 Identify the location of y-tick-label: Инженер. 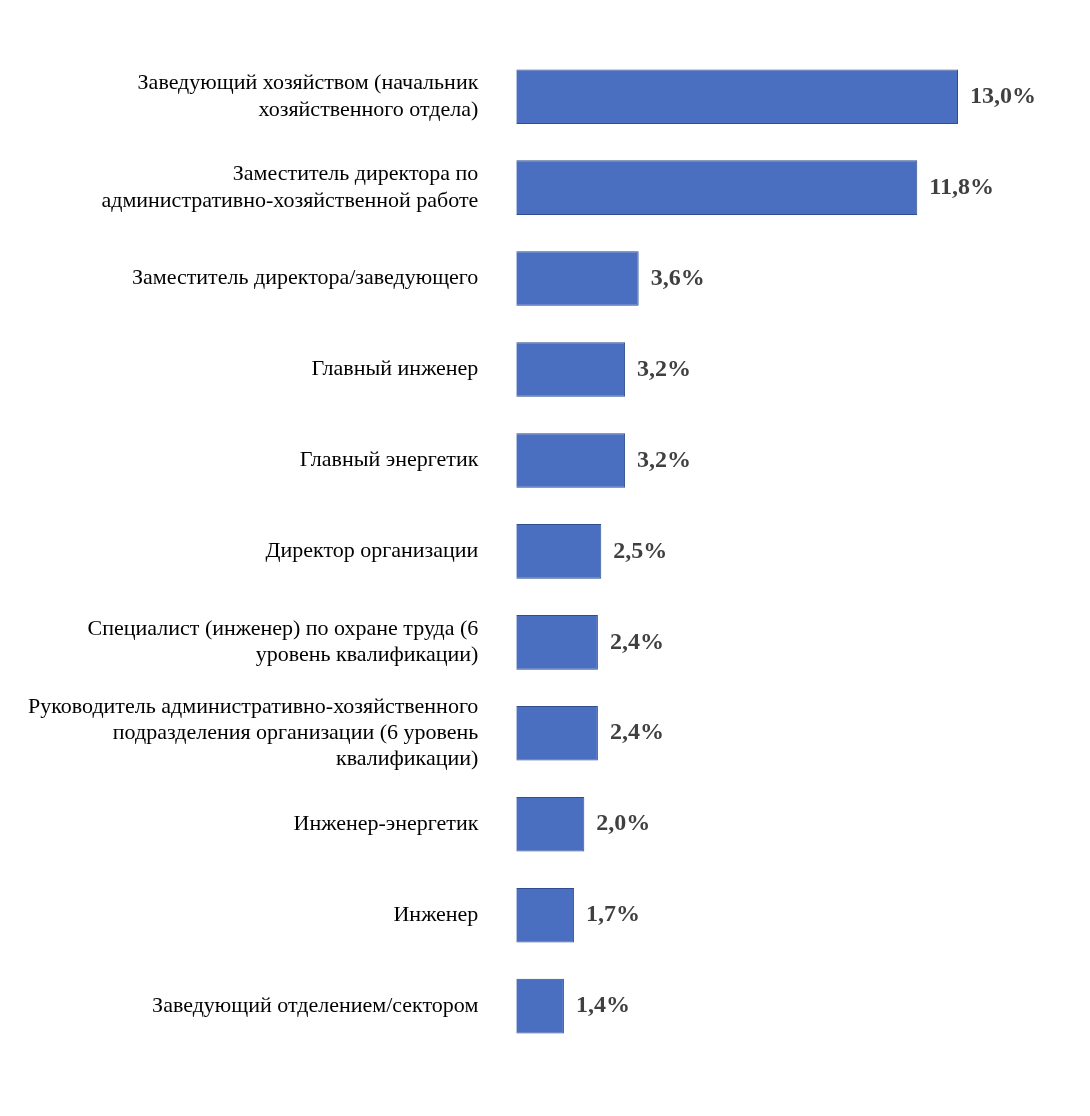
(436, 913).